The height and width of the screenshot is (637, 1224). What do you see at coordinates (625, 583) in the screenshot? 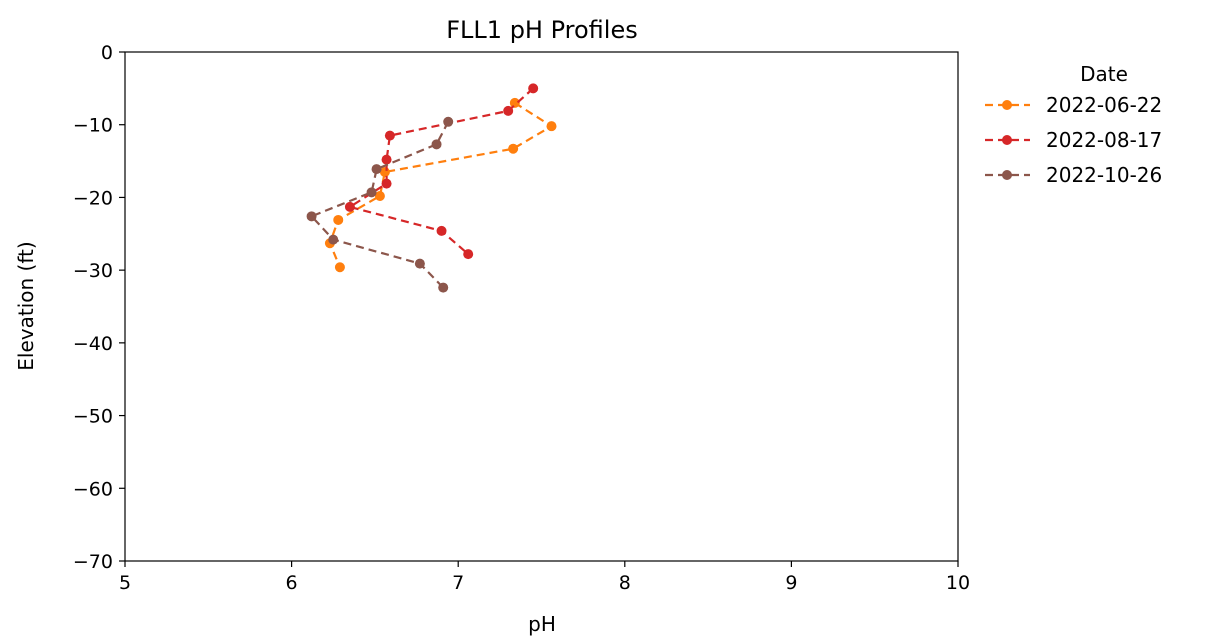
I see `x-tick-label: 8` at bounding box center [625, 583].